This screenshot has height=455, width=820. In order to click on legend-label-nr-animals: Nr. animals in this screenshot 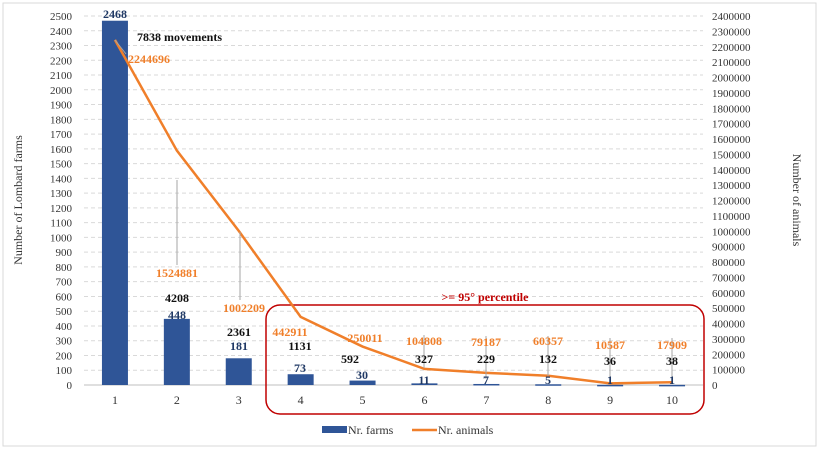, I will do `click(466, 430)`.